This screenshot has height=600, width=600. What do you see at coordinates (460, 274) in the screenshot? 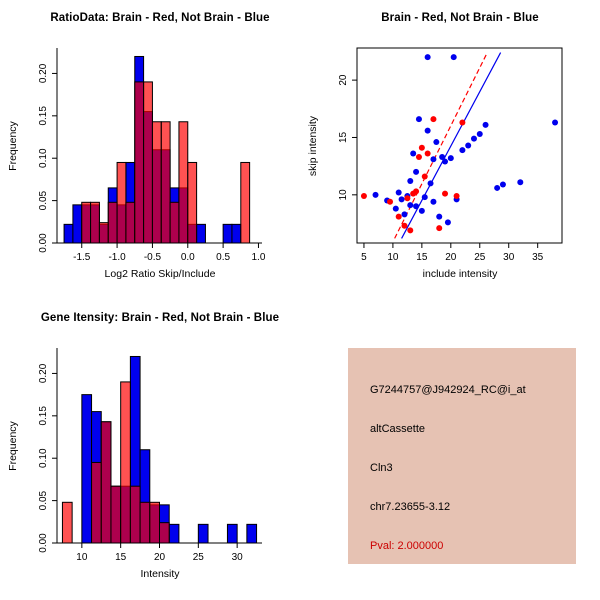
I see `intensity-scatter-xlabel: include intensity` at bounding box center [460, 274].